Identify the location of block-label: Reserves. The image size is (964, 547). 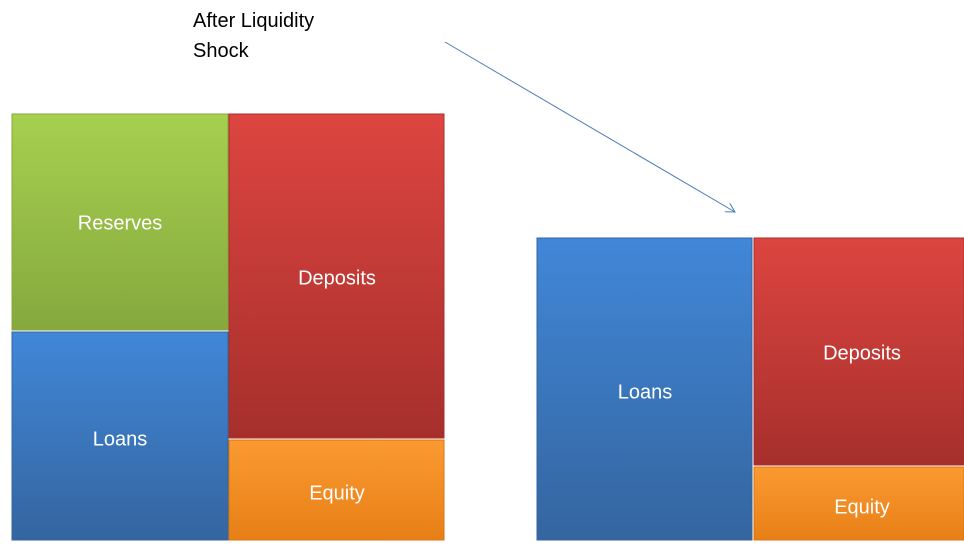
(120, 223).